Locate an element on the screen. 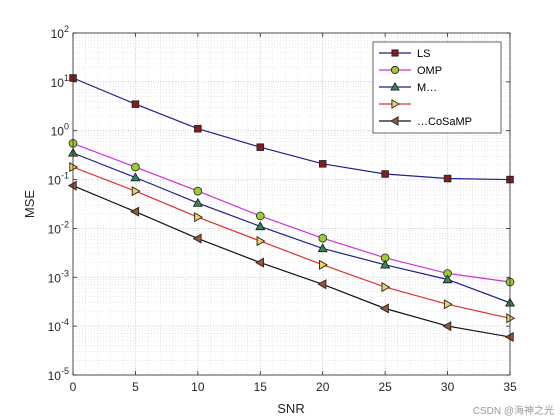 This screenshot has width=560, height=420. legend-label: OMP is located at coordinates (429, 71).